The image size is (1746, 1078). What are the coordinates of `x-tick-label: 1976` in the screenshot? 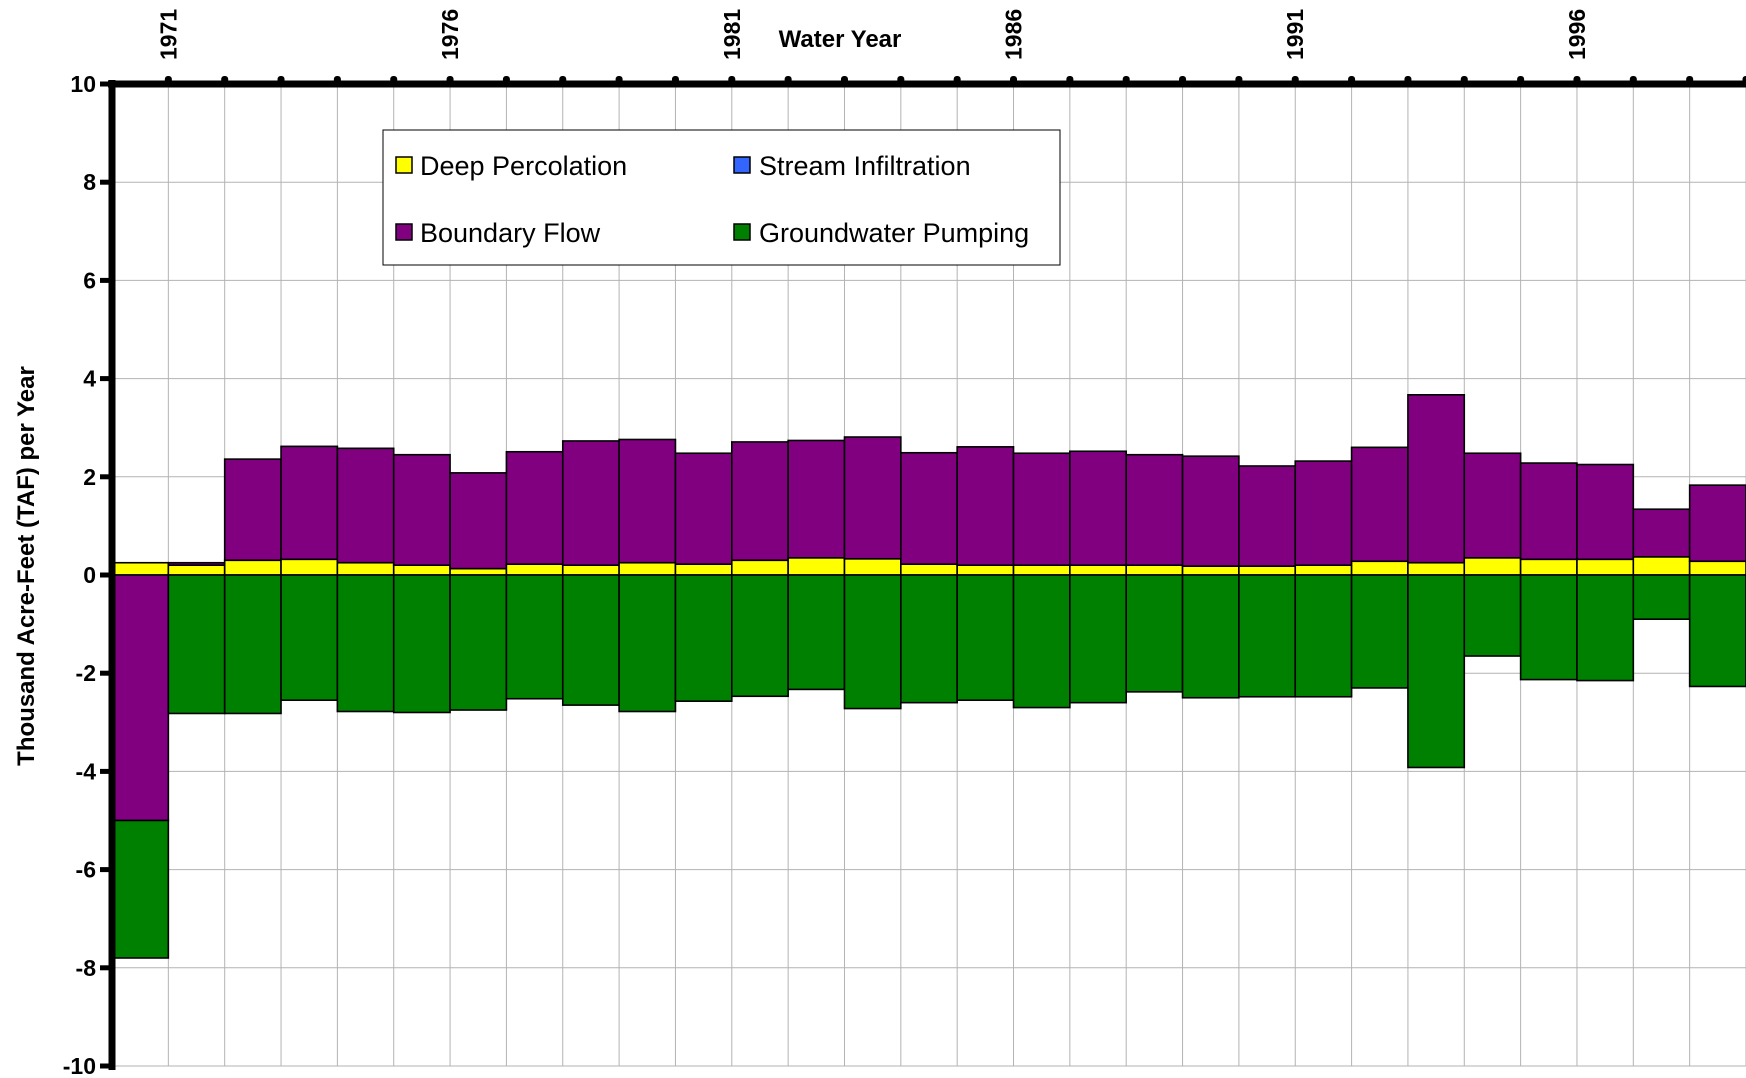 It's located at (450, 34).